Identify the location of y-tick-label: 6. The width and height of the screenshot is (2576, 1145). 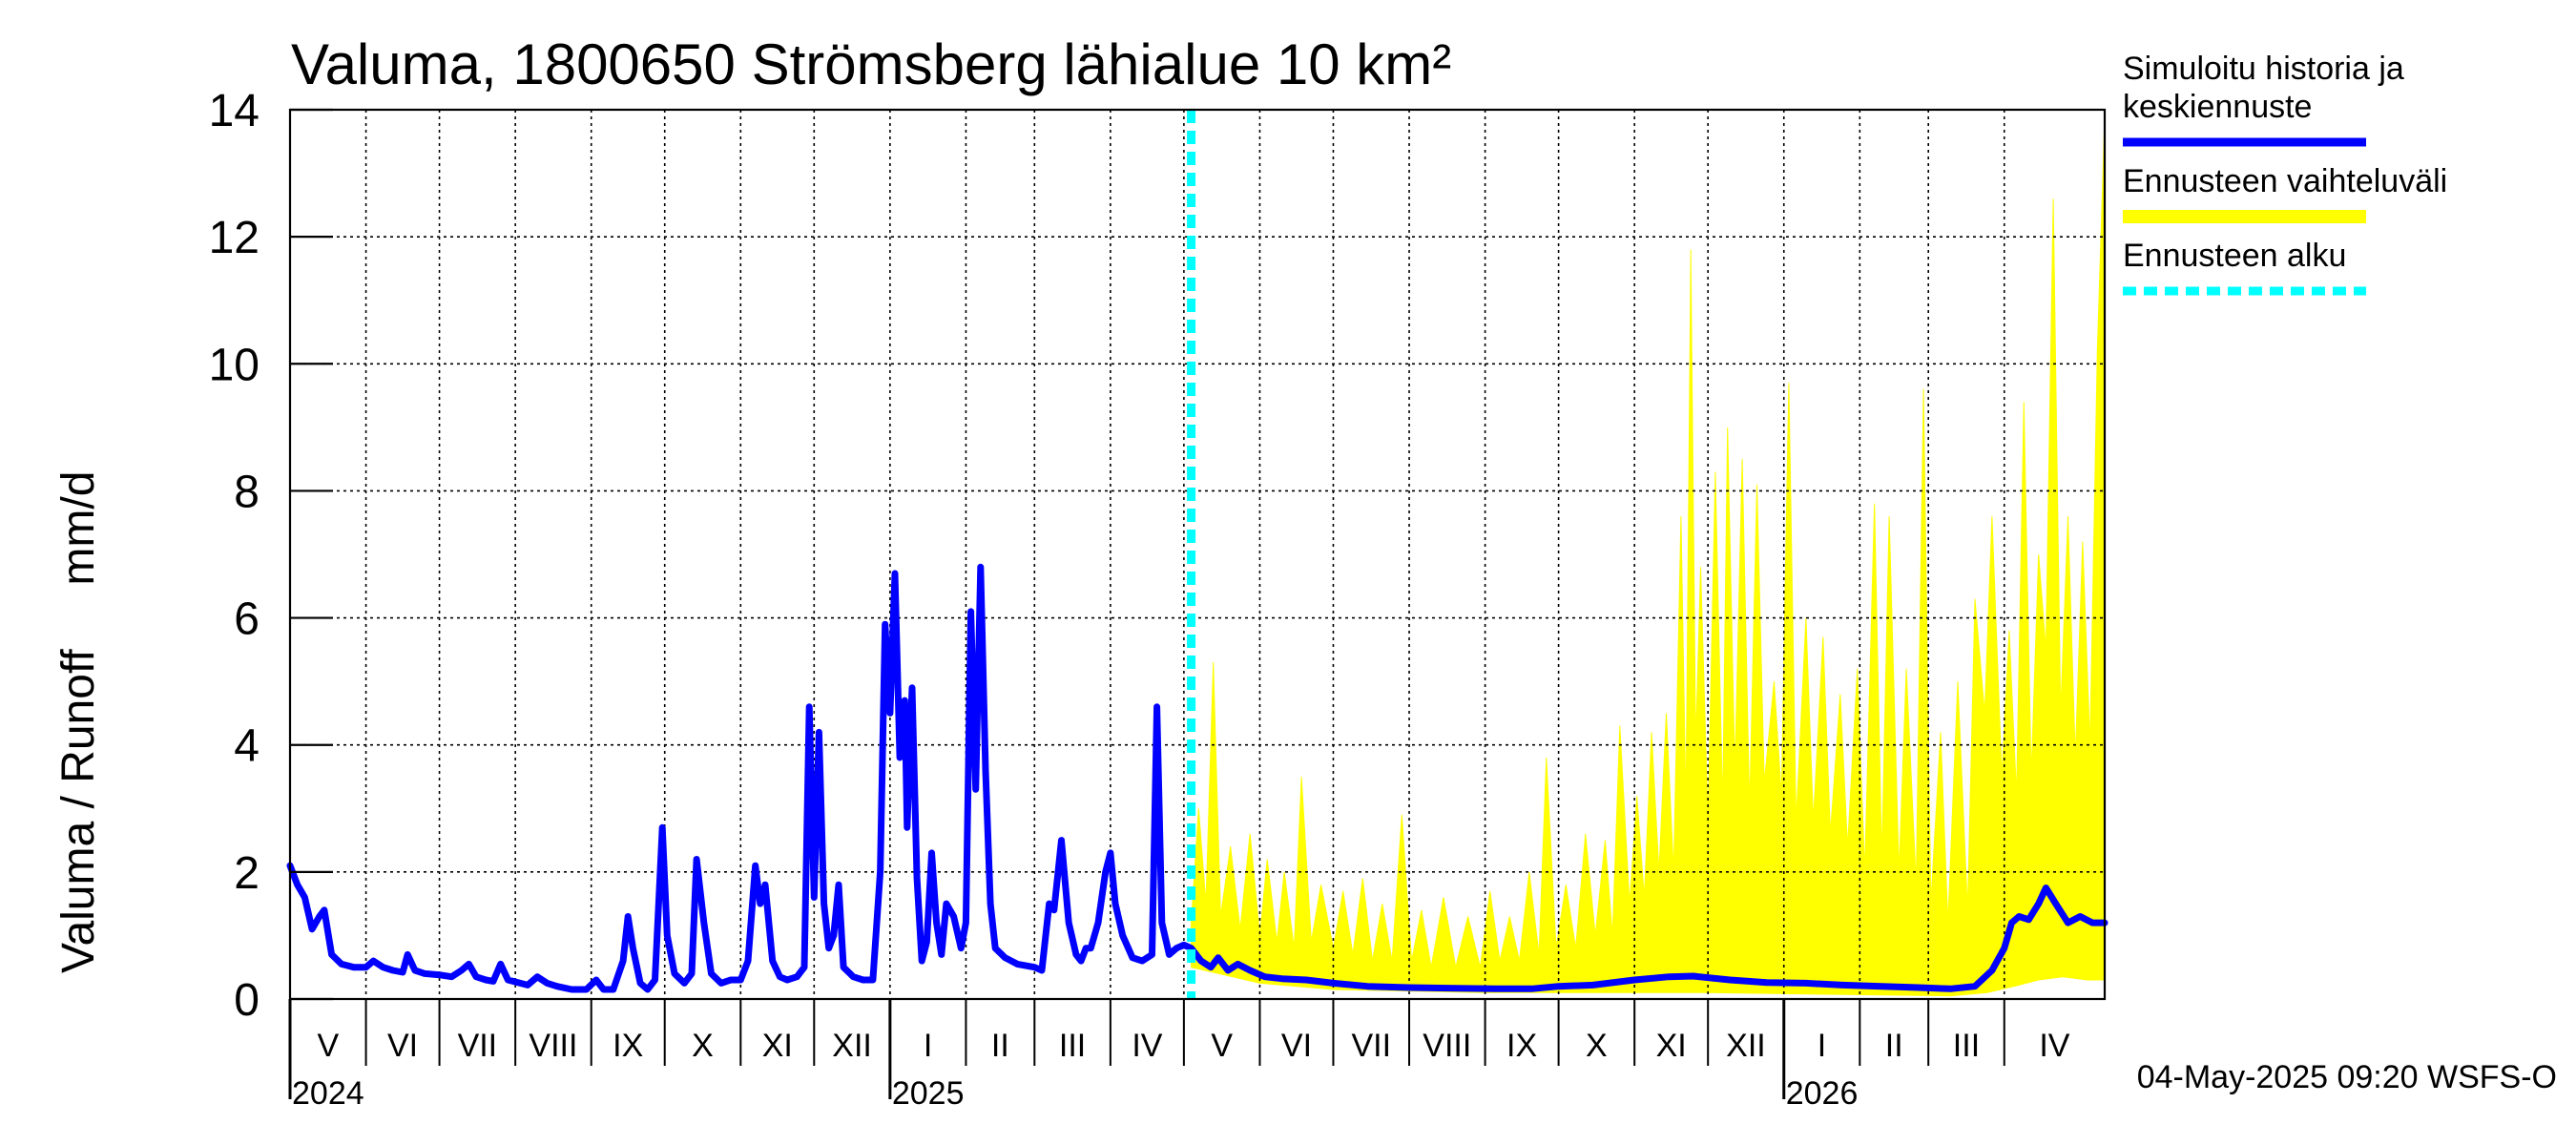
(247, 620).